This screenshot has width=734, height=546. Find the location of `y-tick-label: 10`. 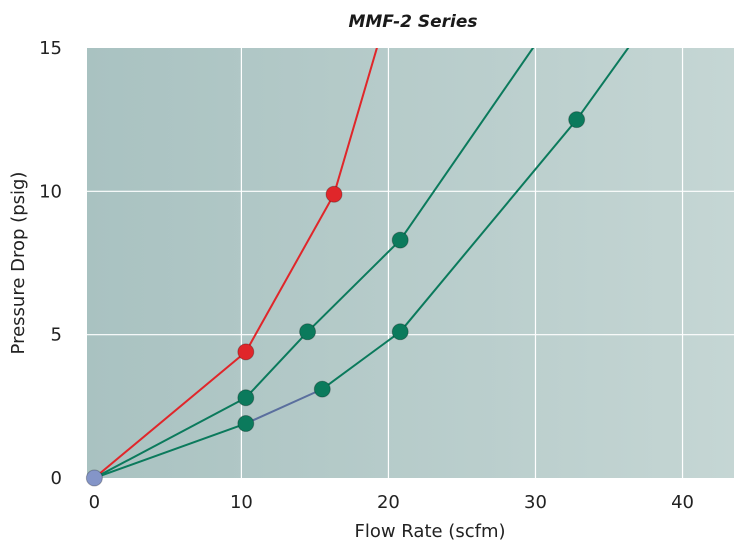

y-tick-label: 10 is located at coordinates (50, 191).